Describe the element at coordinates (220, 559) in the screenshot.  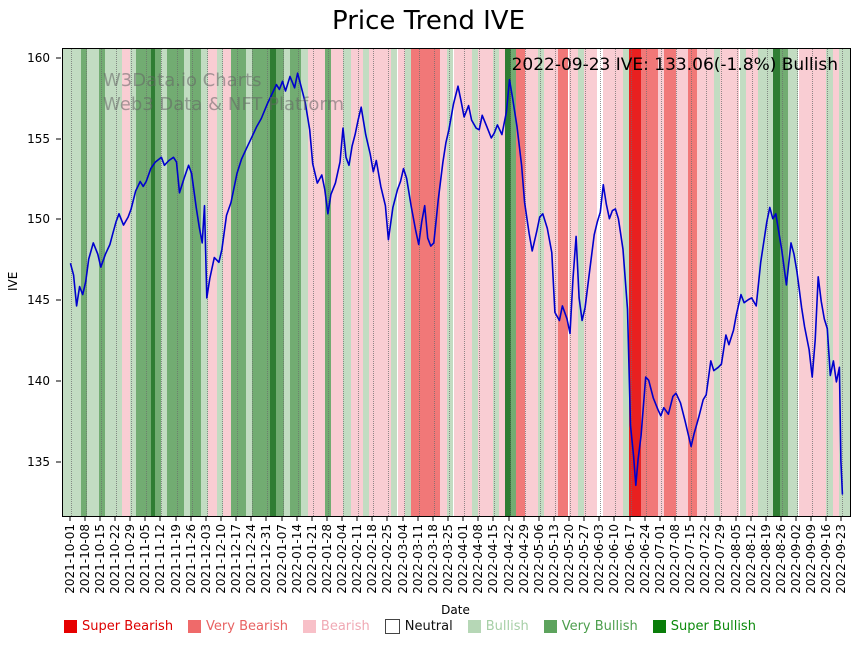
I see `x-tick-label: 2021-12-10` at that location.